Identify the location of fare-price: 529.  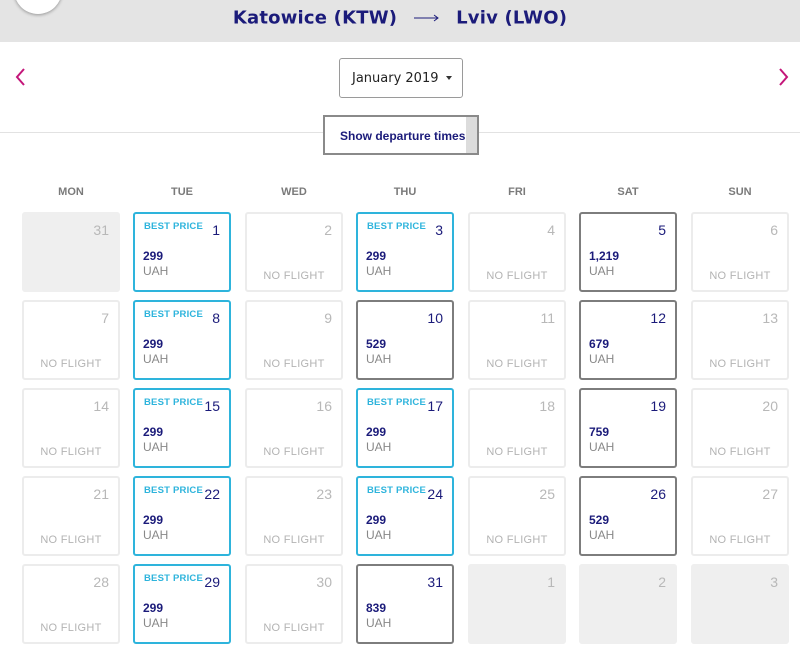
(599, 520).